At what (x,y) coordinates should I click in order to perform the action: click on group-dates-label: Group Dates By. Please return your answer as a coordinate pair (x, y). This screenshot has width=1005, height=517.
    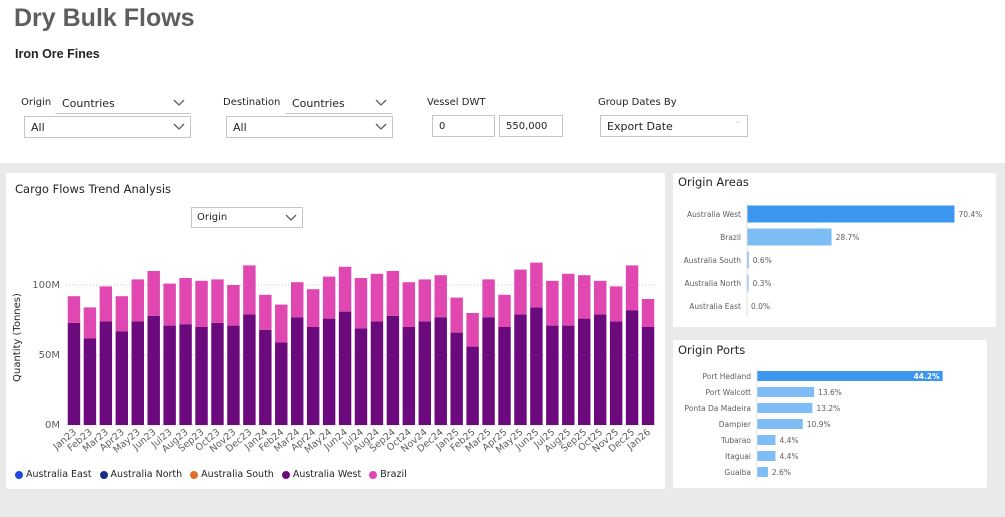
    Looking at the image, I should click on (637, 102).